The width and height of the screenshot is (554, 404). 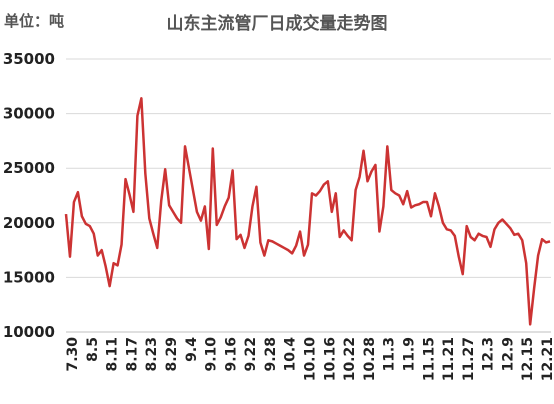 I want to click on x-tick-label: 12.15, so click(x=528, y=359).